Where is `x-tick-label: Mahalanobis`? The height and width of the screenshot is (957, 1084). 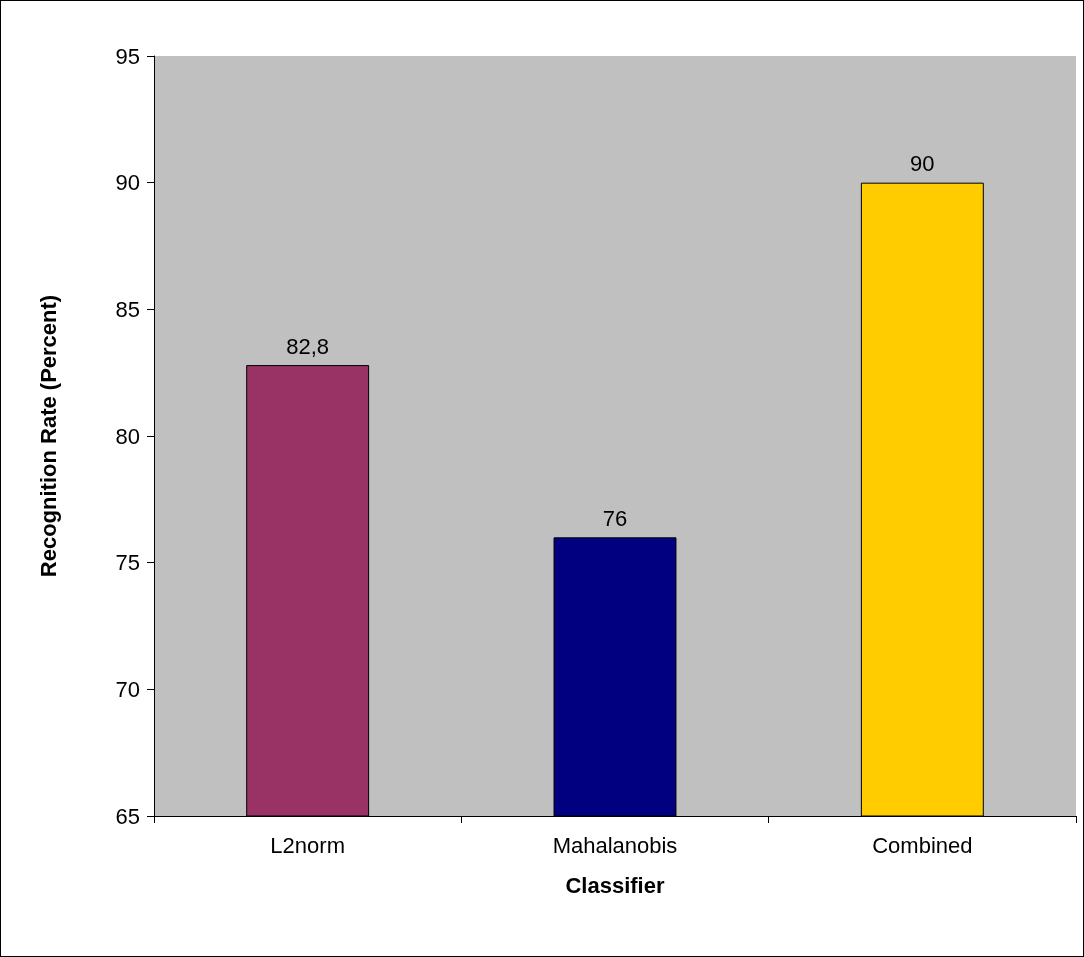 x-tick-label: Mahalanobis is located at coordinates (615, 845).